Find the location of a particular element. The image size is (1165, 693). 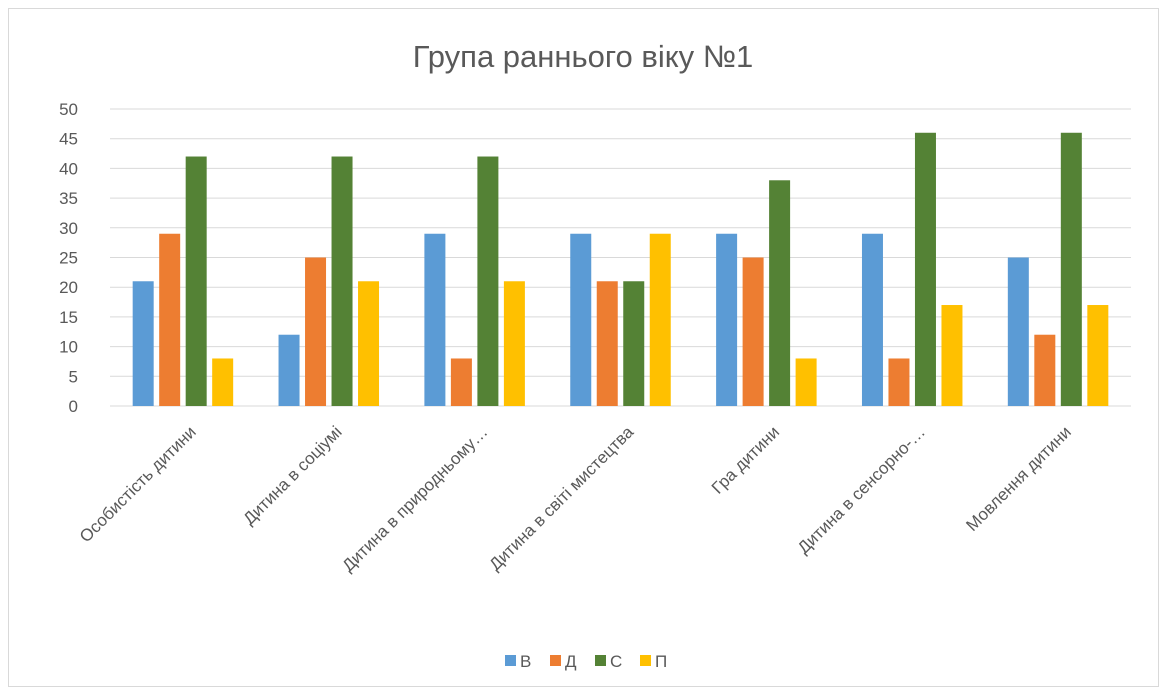

y-tick-label: 0 is located at coordinates (73, 406).